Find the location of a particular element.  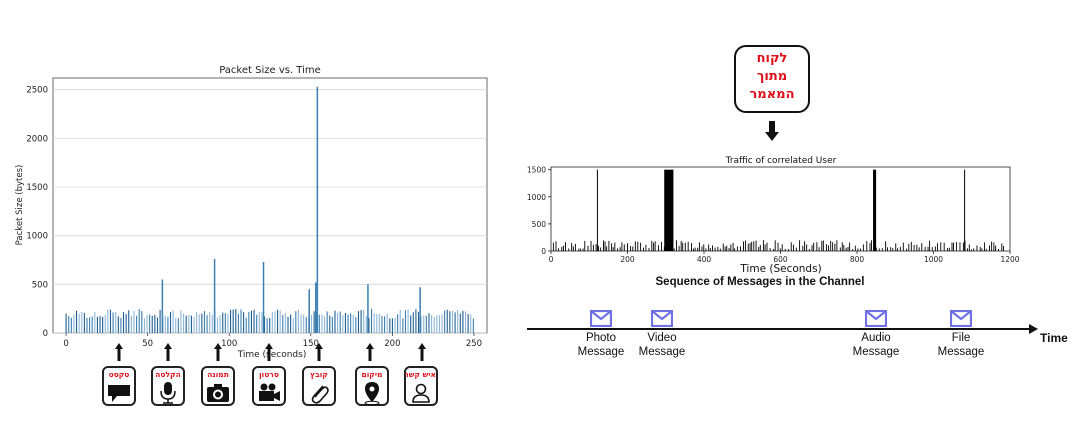

timeline-axis-label: Time is located at coordinates (1054, 338).